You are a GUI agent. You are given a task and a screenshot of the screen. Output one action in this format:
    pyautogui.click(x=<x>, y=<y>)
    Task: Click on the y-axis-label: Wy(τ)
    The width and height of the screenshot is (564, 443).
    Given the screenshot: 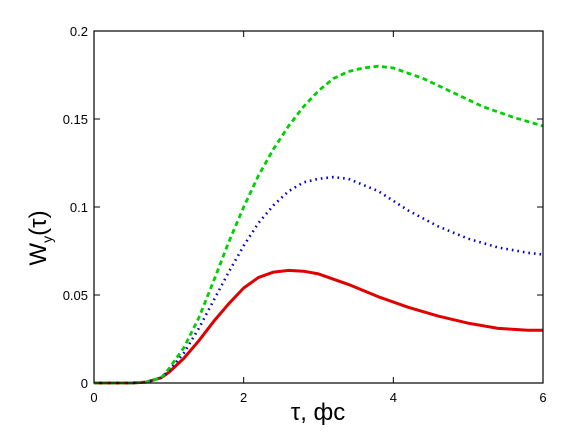 What is the action you would take?
    pyautogui.click(x=40, y=237)
    